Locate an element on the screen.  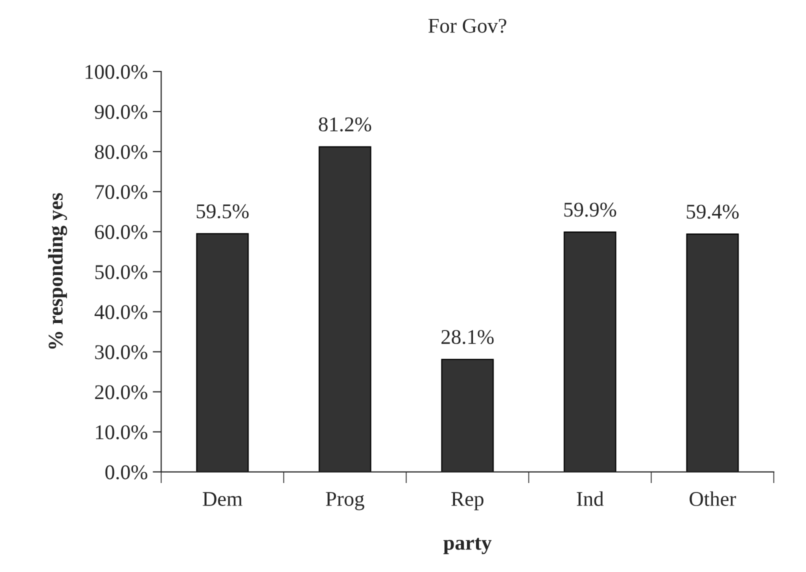
data-label: 59.9% is located at coordinates (590, 209).